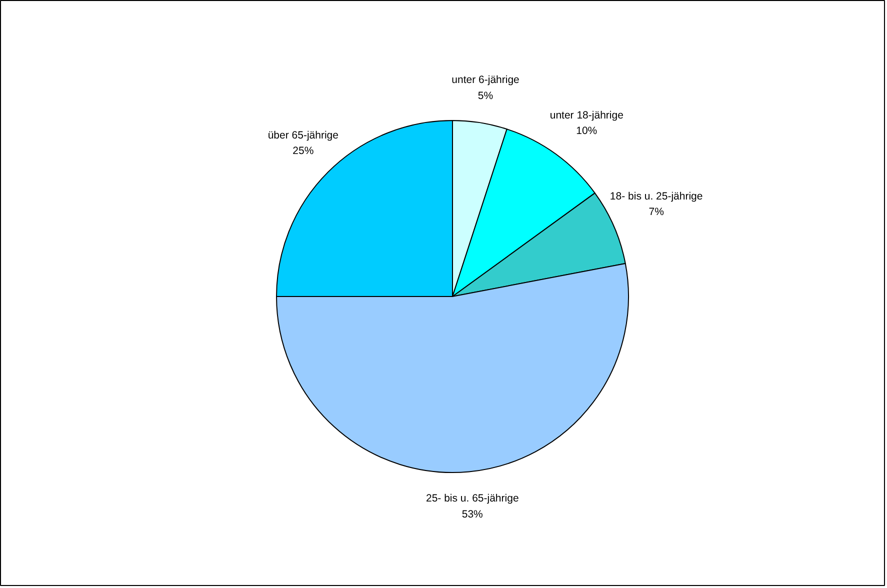 The image size is (887, 588). I want to click on slice-label: über 65-jährige, so click(303, 136).